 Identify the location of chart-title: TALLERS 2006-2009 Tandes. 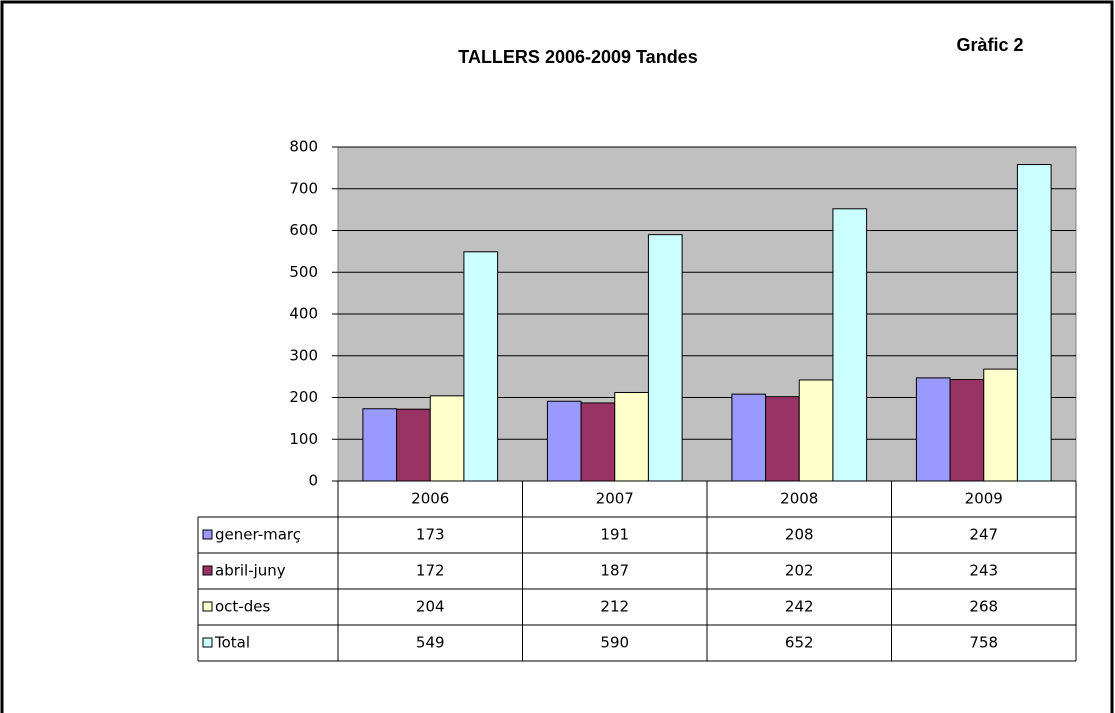
(577, 57).